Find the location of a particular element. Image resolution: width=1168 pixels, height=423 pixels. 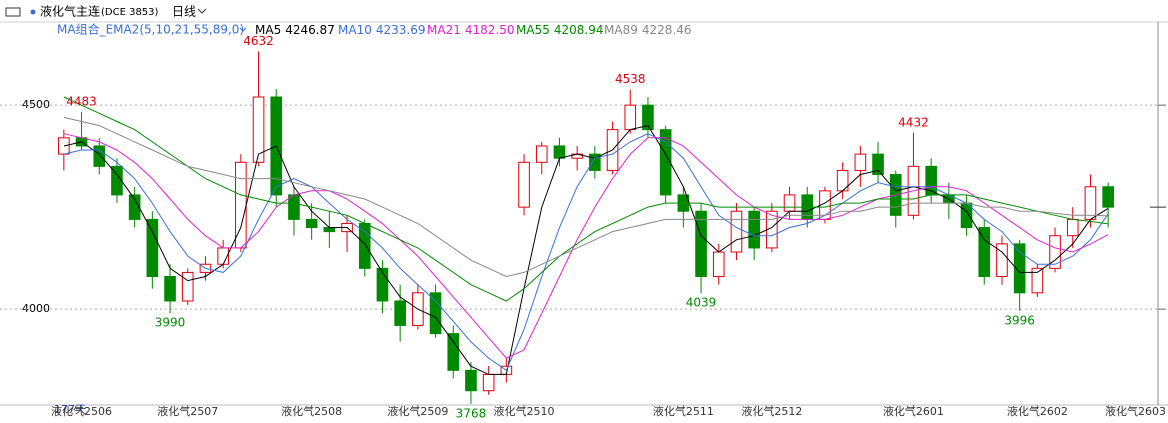

low-label: 4039 is located at coordinates (701, 303).